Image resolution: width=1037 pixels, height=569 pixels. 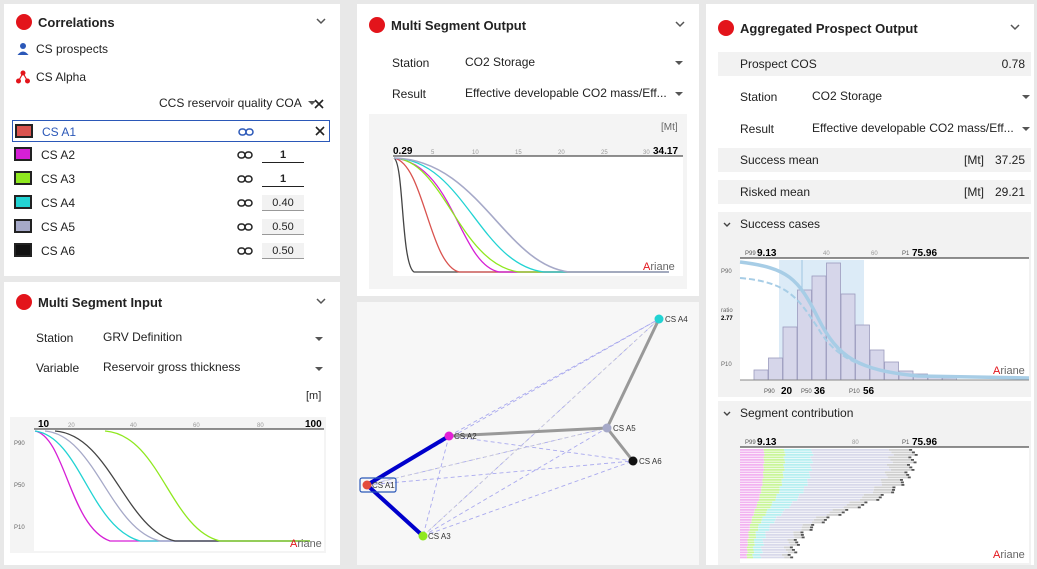 What do you see at coordinates (633, 461) in the screenshot?
I see `node-a6` at bounding box center [633, 461].